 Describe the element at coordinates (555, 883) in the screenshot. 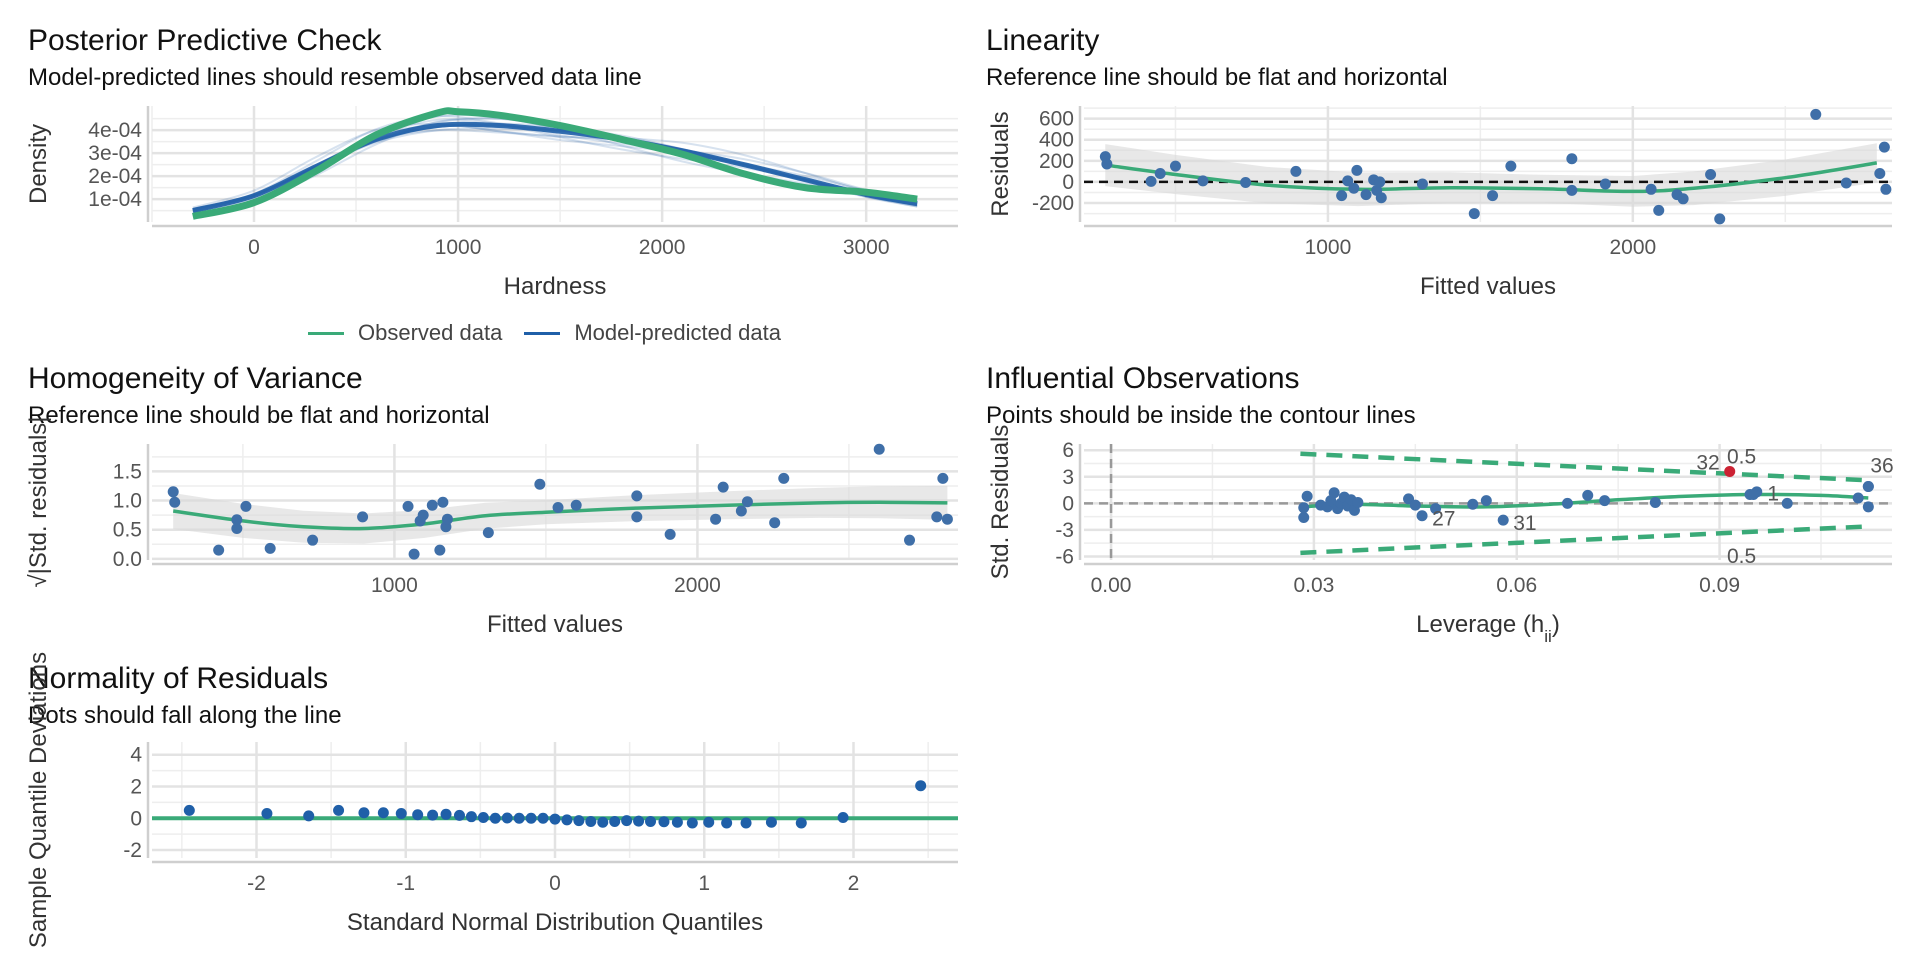

I see `normality-xtick-label: 0` at that location.